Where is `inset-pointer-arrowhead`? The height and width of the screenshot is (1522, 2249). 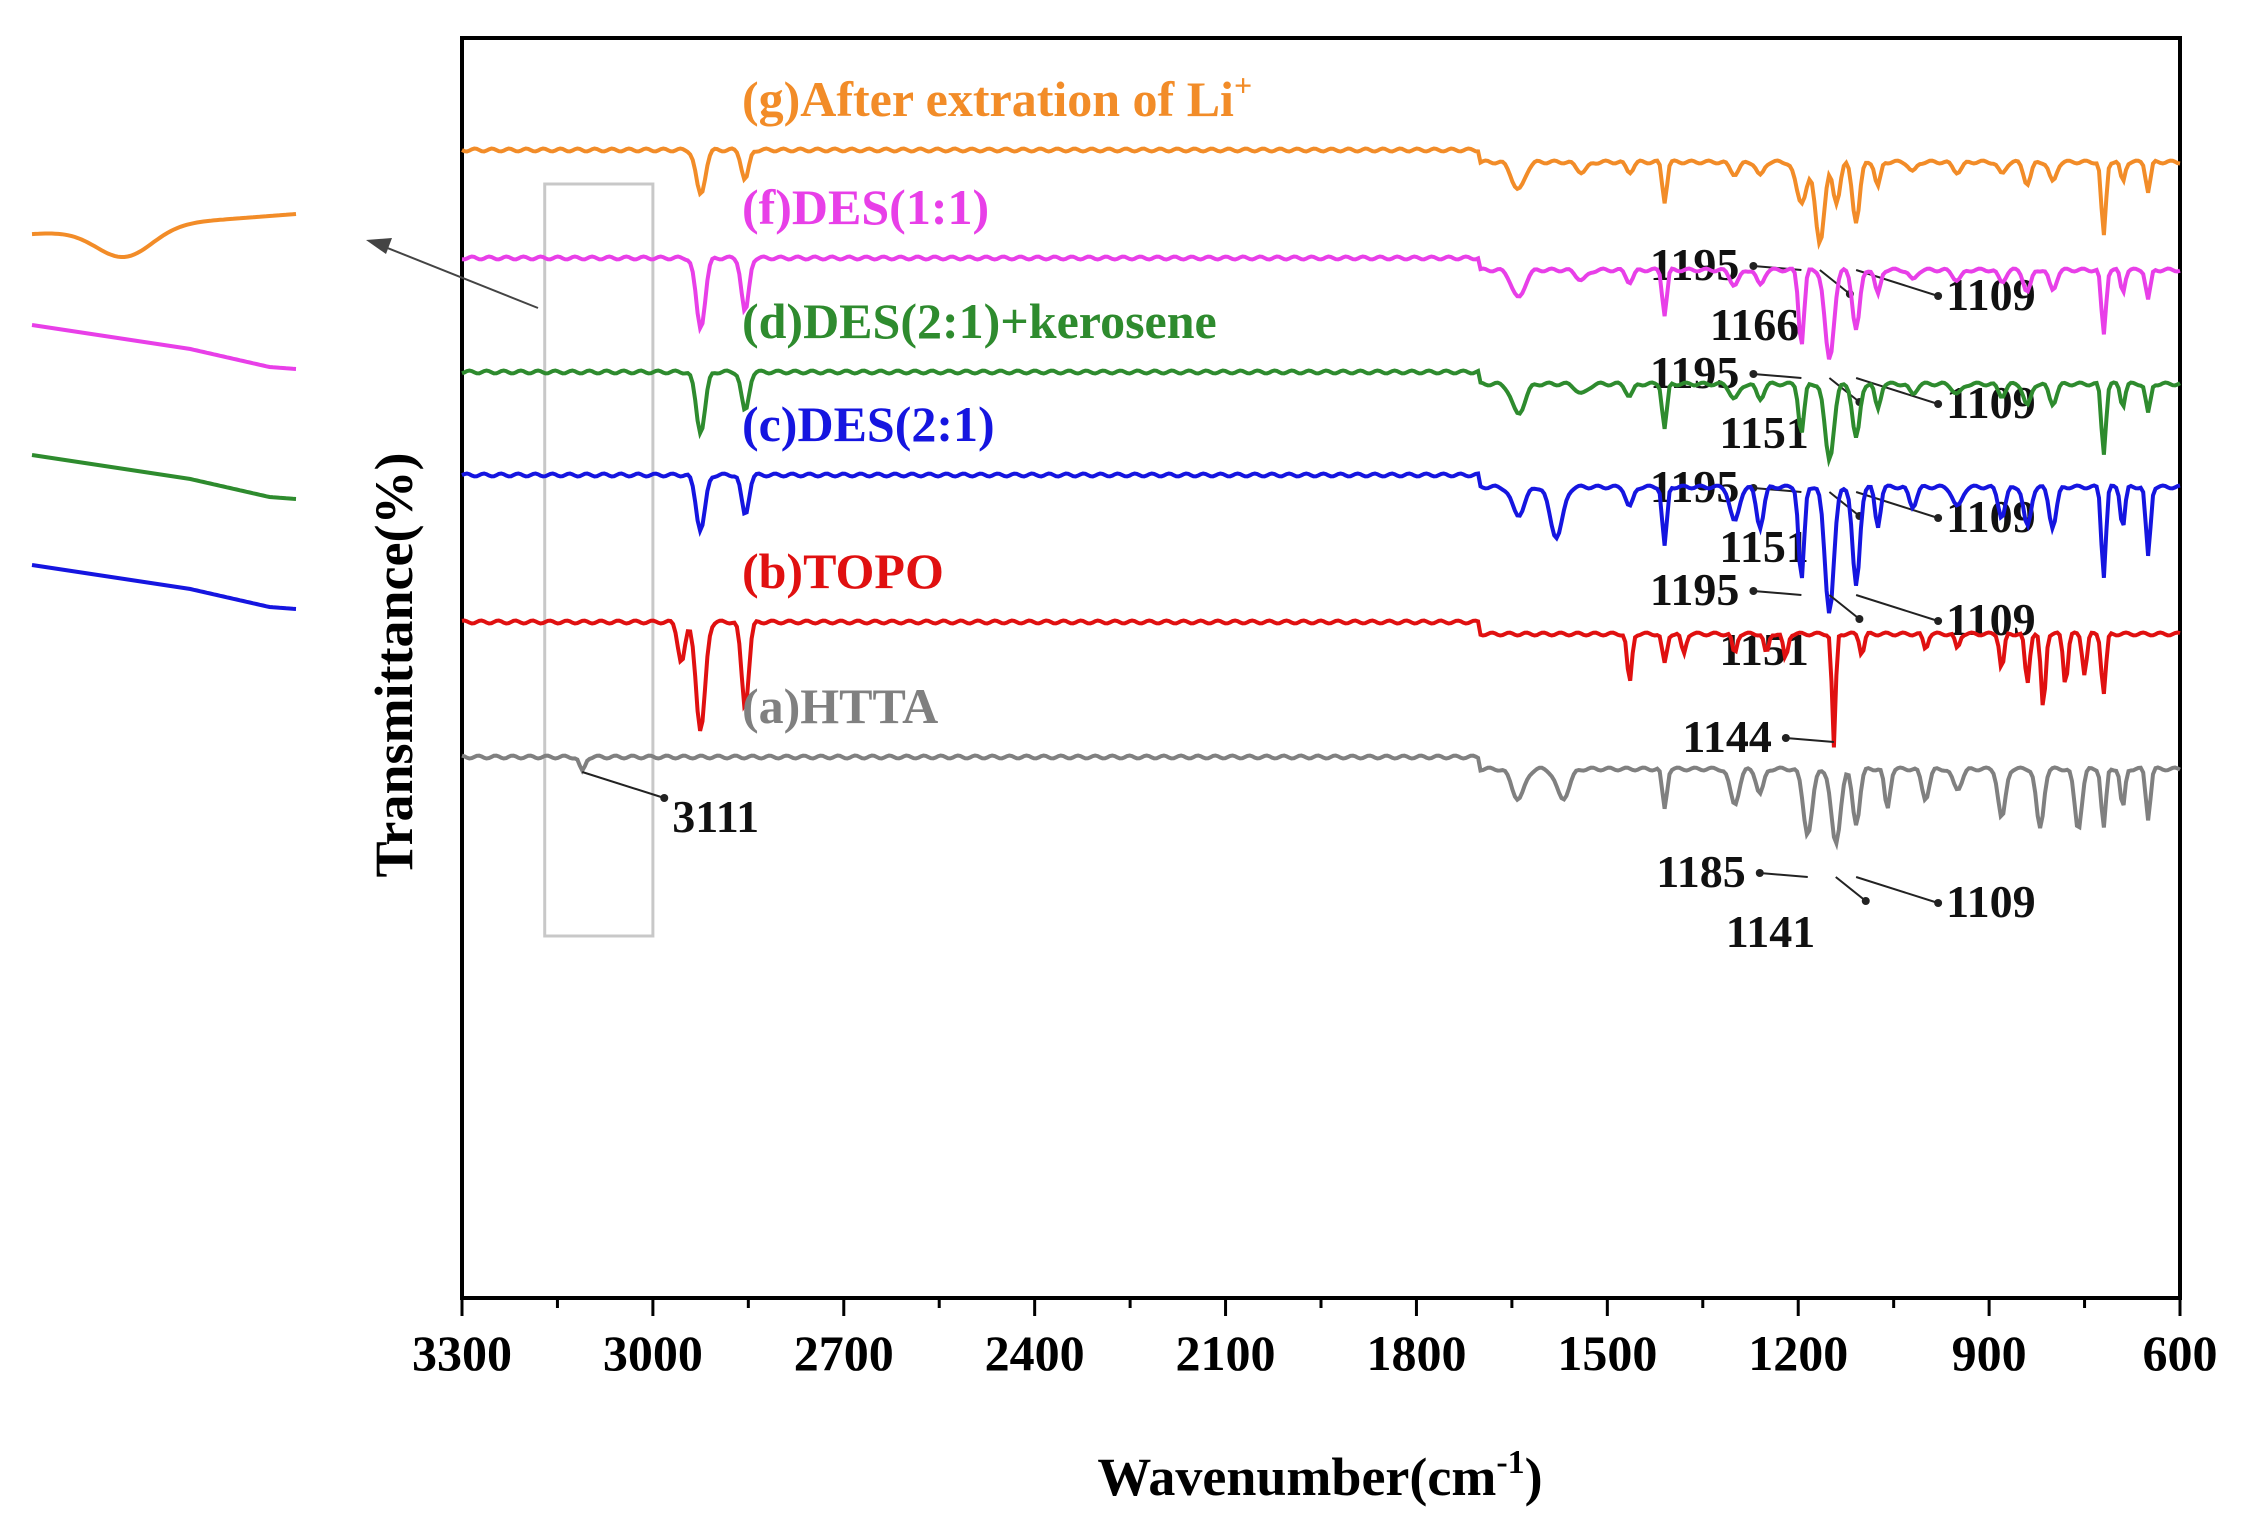
inset-pointer-arrowhead is located at coordinates (379, 246).